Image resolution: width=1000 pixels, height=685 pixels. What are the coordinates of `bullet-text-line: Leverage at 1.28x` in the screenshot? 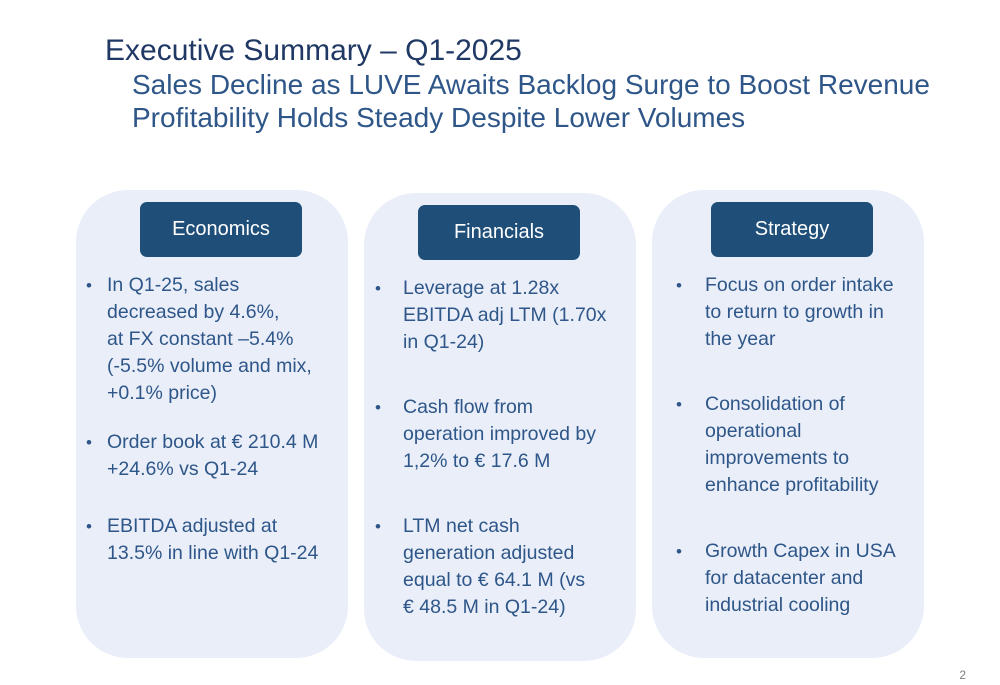 It's located at (481, 288).